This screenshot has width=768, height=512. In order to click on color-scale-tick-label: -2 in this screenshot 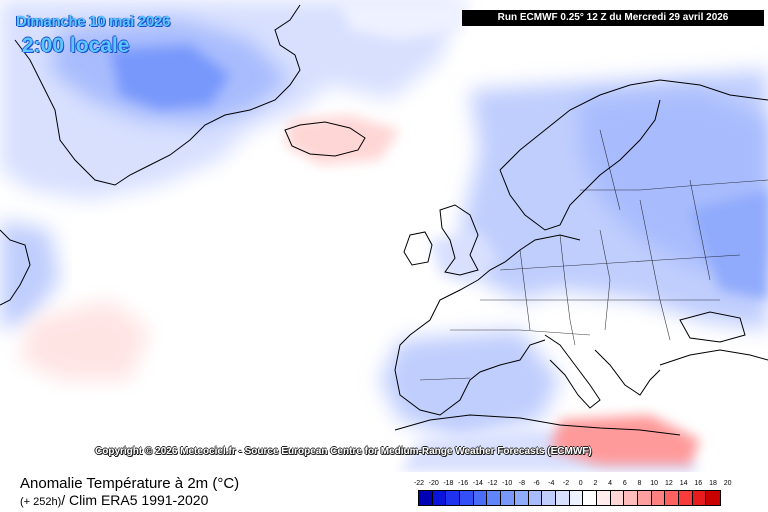, I will do `click(566, 483)`.